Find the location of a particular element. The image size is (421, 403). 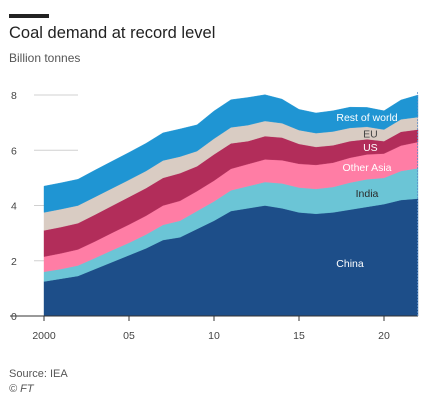

y-tick-label: 0 is located at coordinates (14, 317).